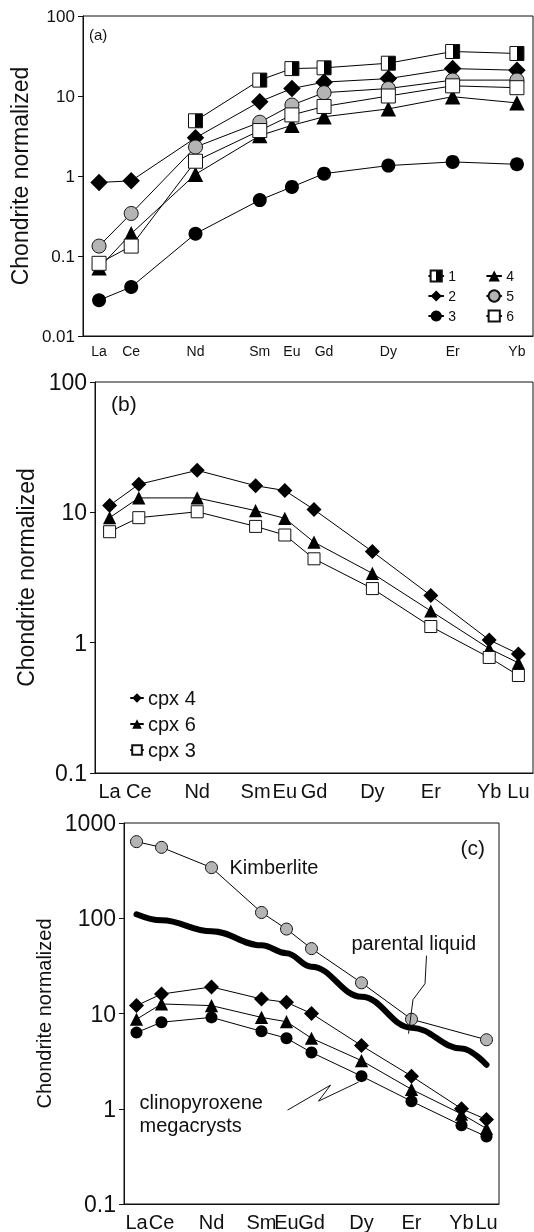 This screenshot has width=534, height=1232. Describe the element at coordinates (452, 276) in the screenshot. I see `legend-label: 1` at that location.